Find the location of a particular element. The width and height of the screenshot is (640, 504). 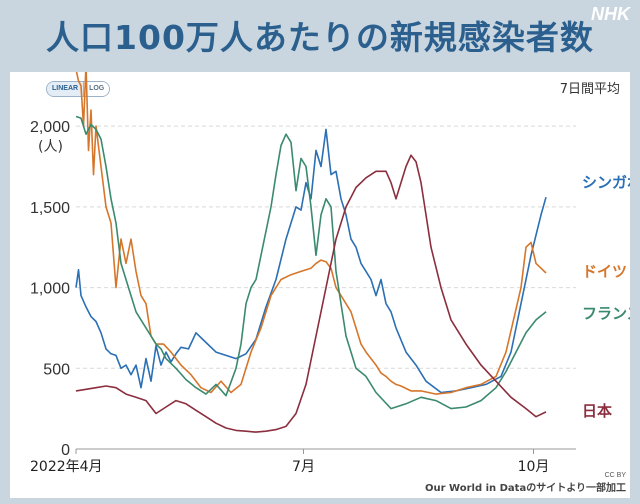

credits: CC BY Our World in Dataのサイトより一部加工 is located at coordinates (525, 483).